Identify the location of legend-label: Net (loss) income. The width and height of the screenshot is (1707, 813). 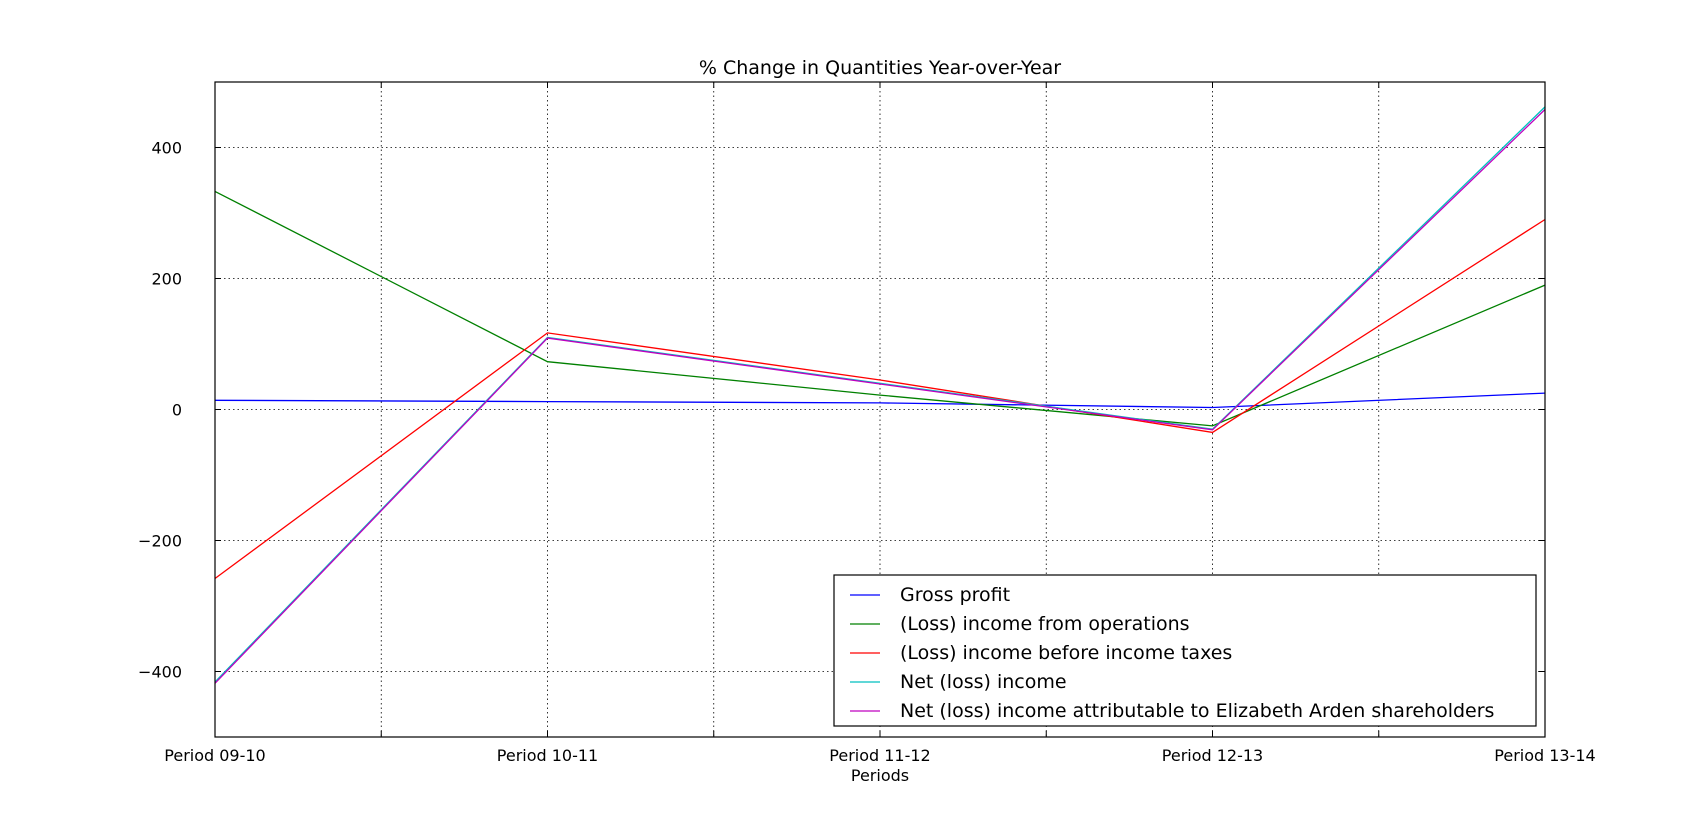
(983, 682).